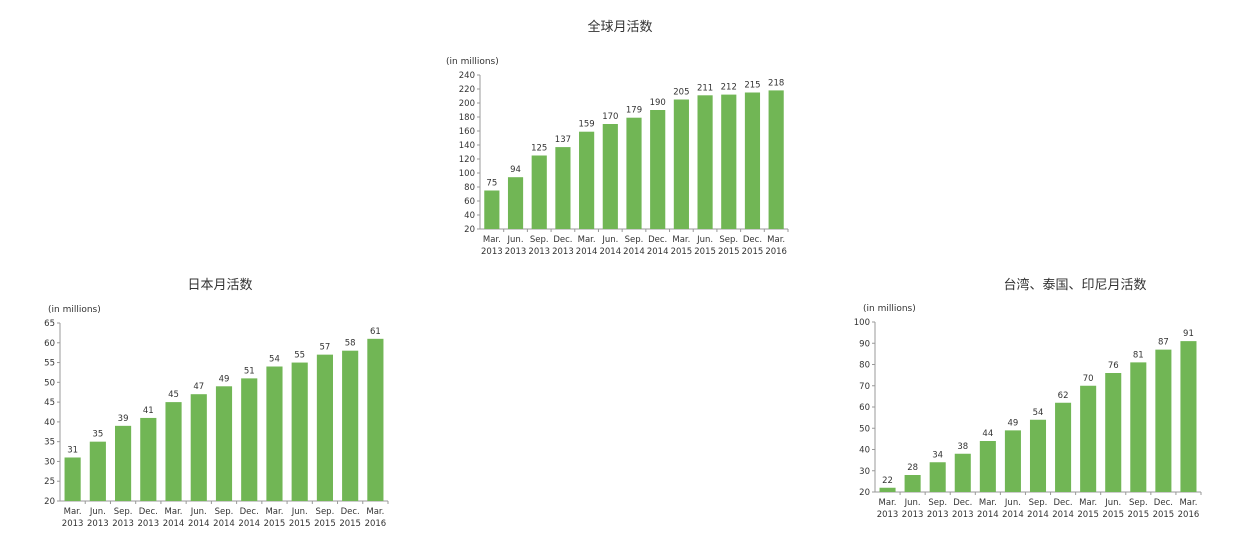 Image resolution: width=1242 pixels, height=550 pixels. Describe the element at coordinates (864, 366) in the screenshot. I see `y-tick-label: 80` at that location.